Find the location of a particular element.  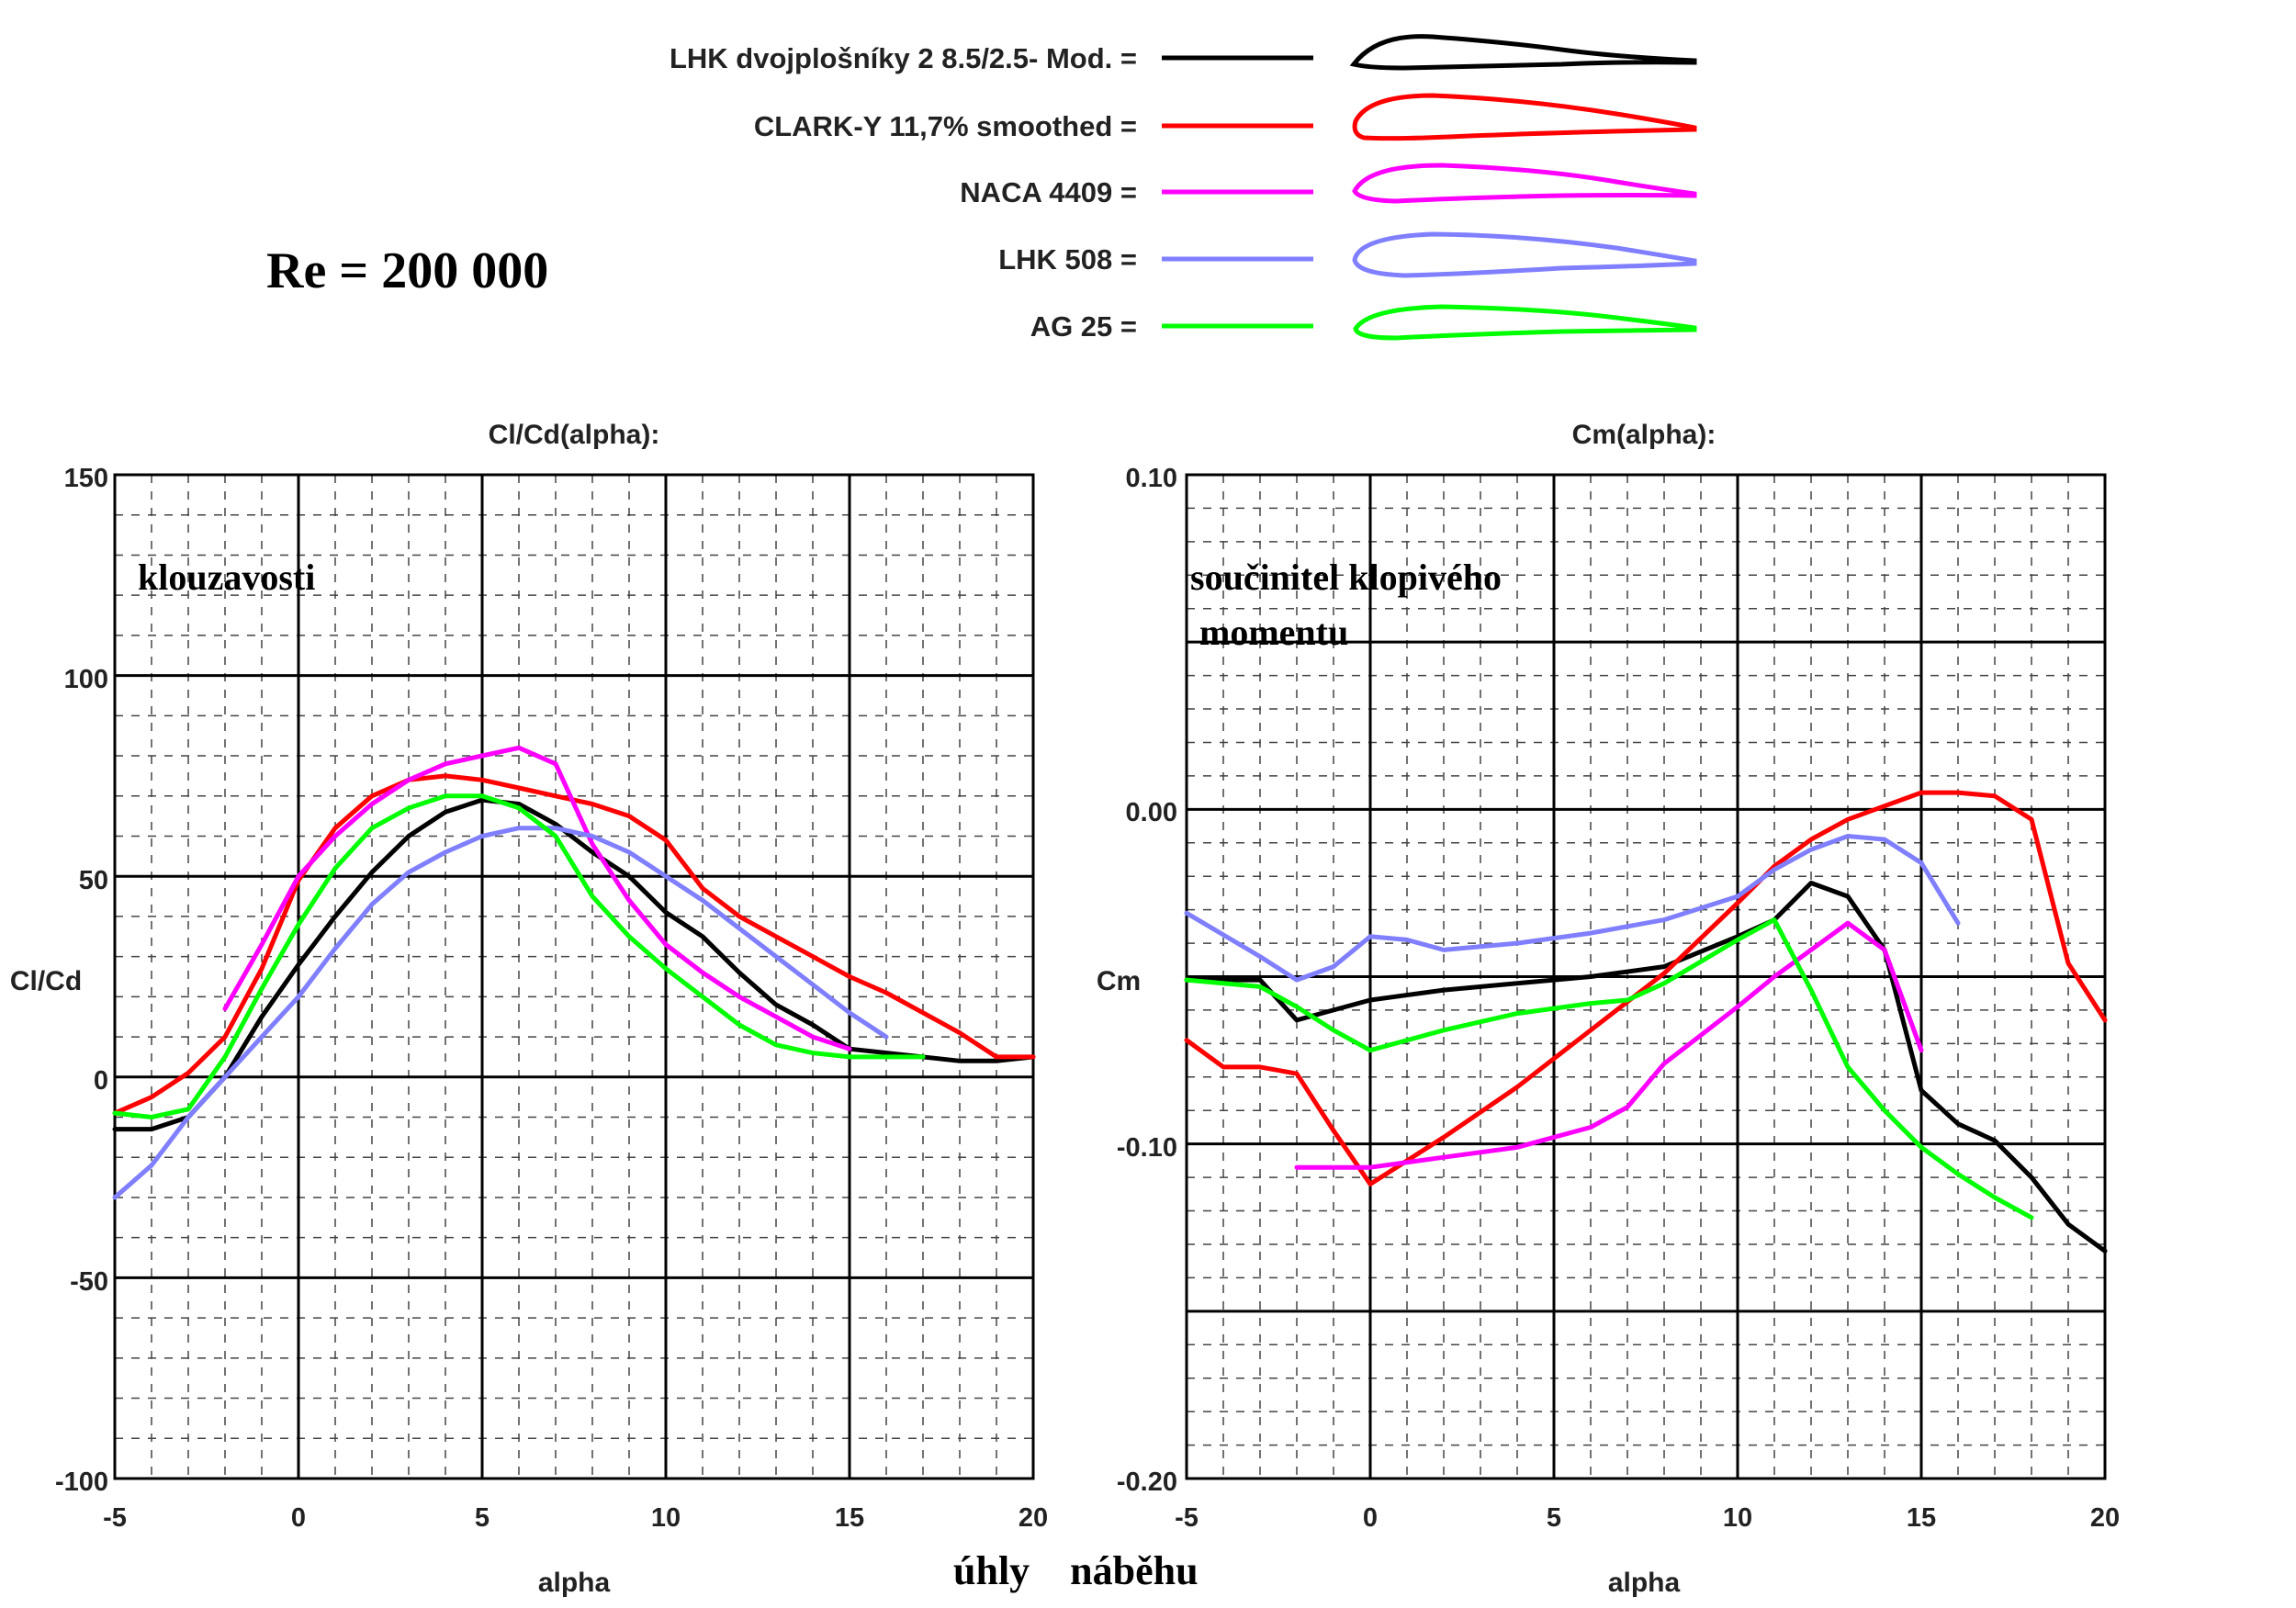

legend-entry-naca-4409: NACA 4409 = is located at coordinates (1328, 185).